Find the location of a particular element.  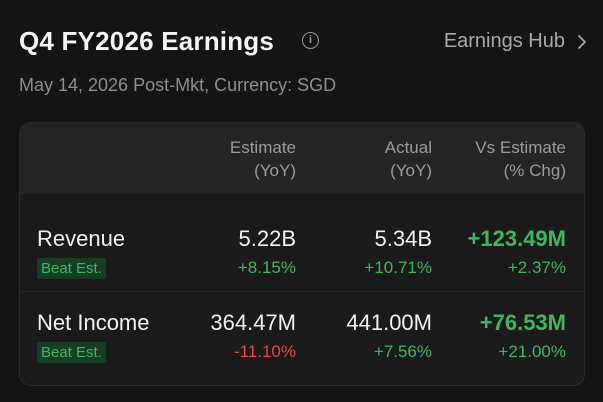

report-subtitle: May 14, 2026 Post-Mkt, Currency: SGD is located at coordinates (178, 85).